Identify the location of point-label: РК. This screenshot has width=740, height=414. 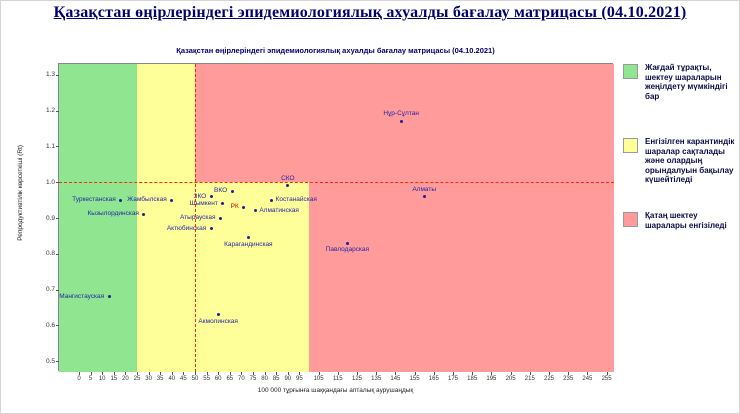
(234, 207).